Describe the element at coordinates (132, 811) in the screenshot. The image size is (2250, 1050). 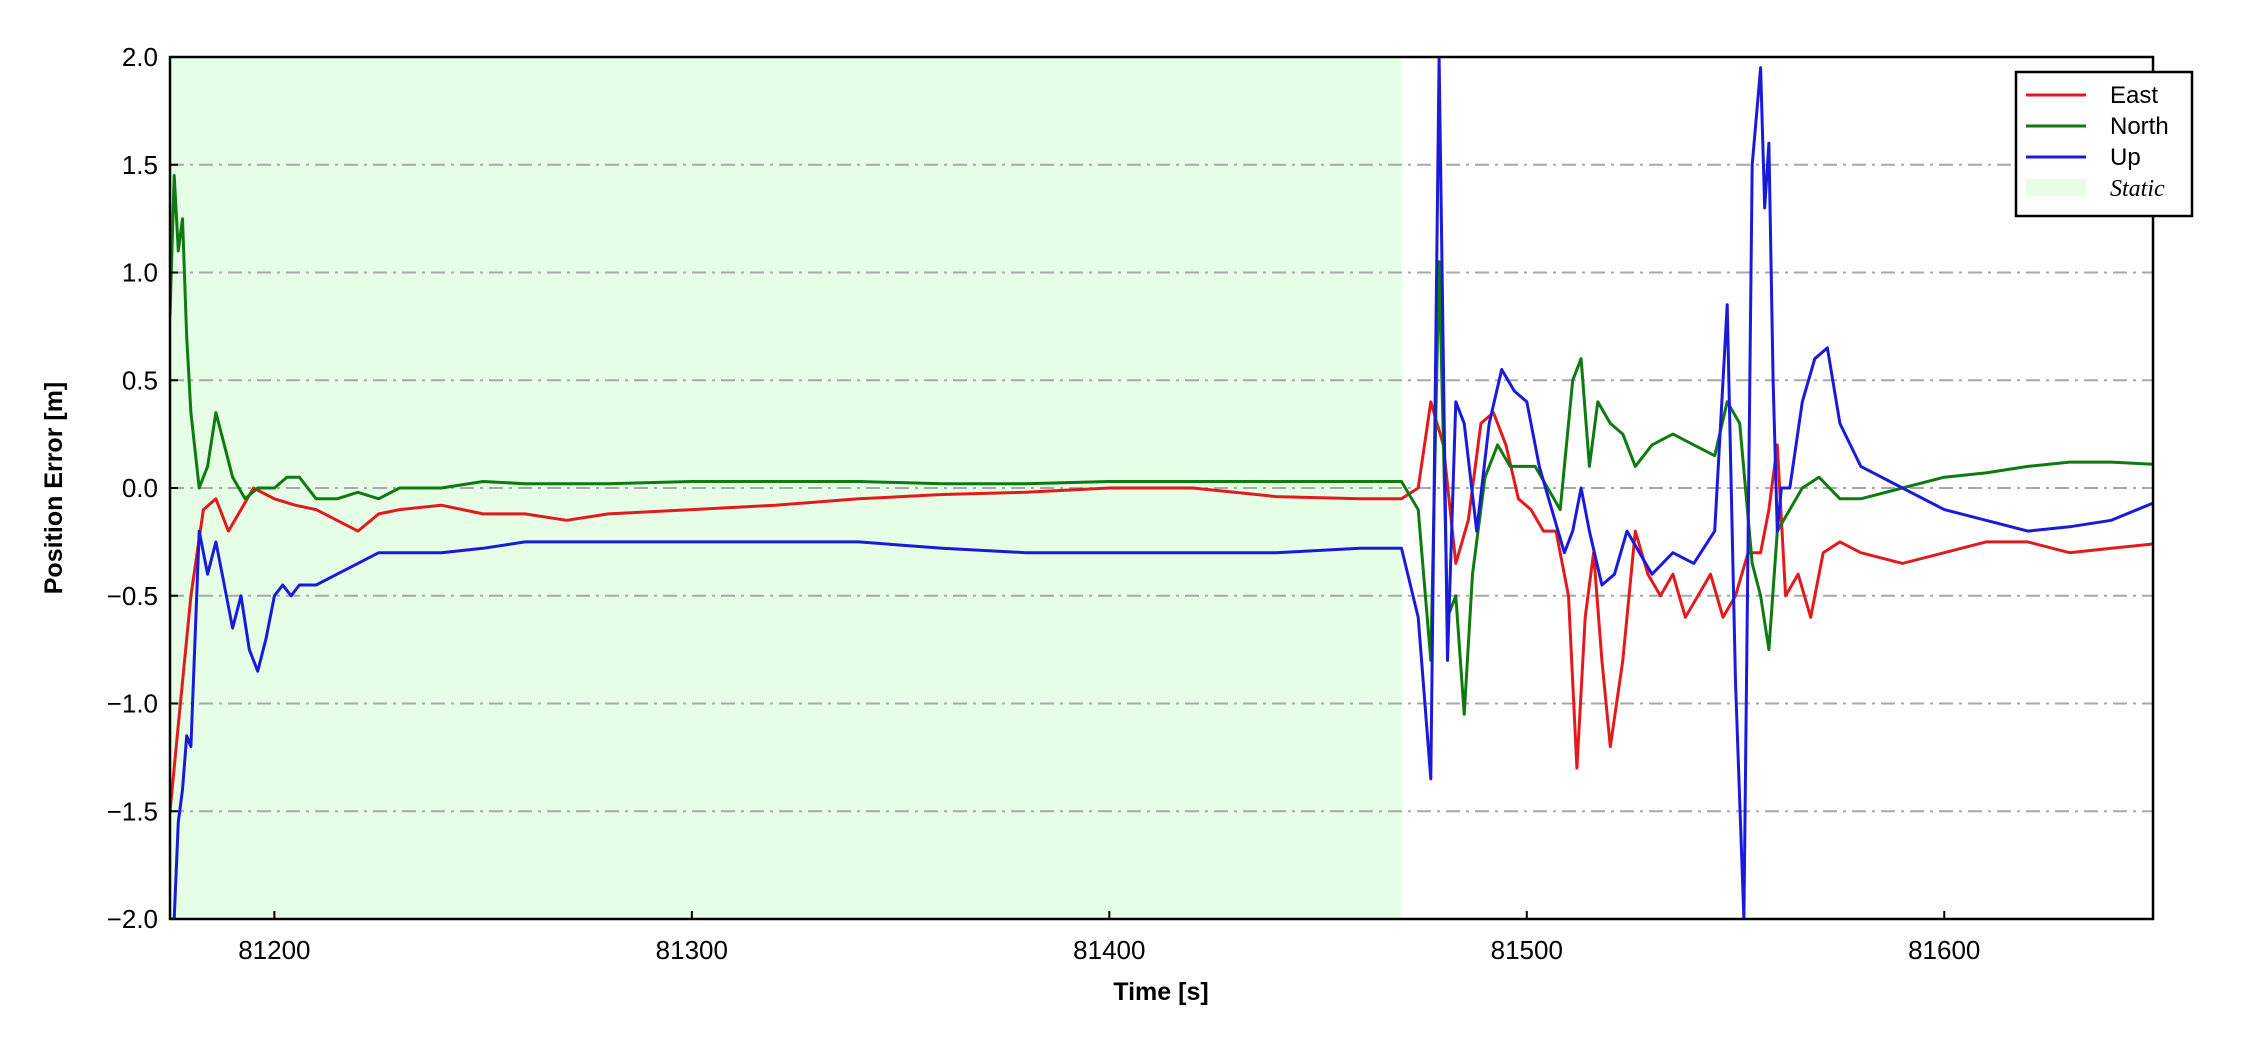
I see `y-tick-label: −1.5` at that location.